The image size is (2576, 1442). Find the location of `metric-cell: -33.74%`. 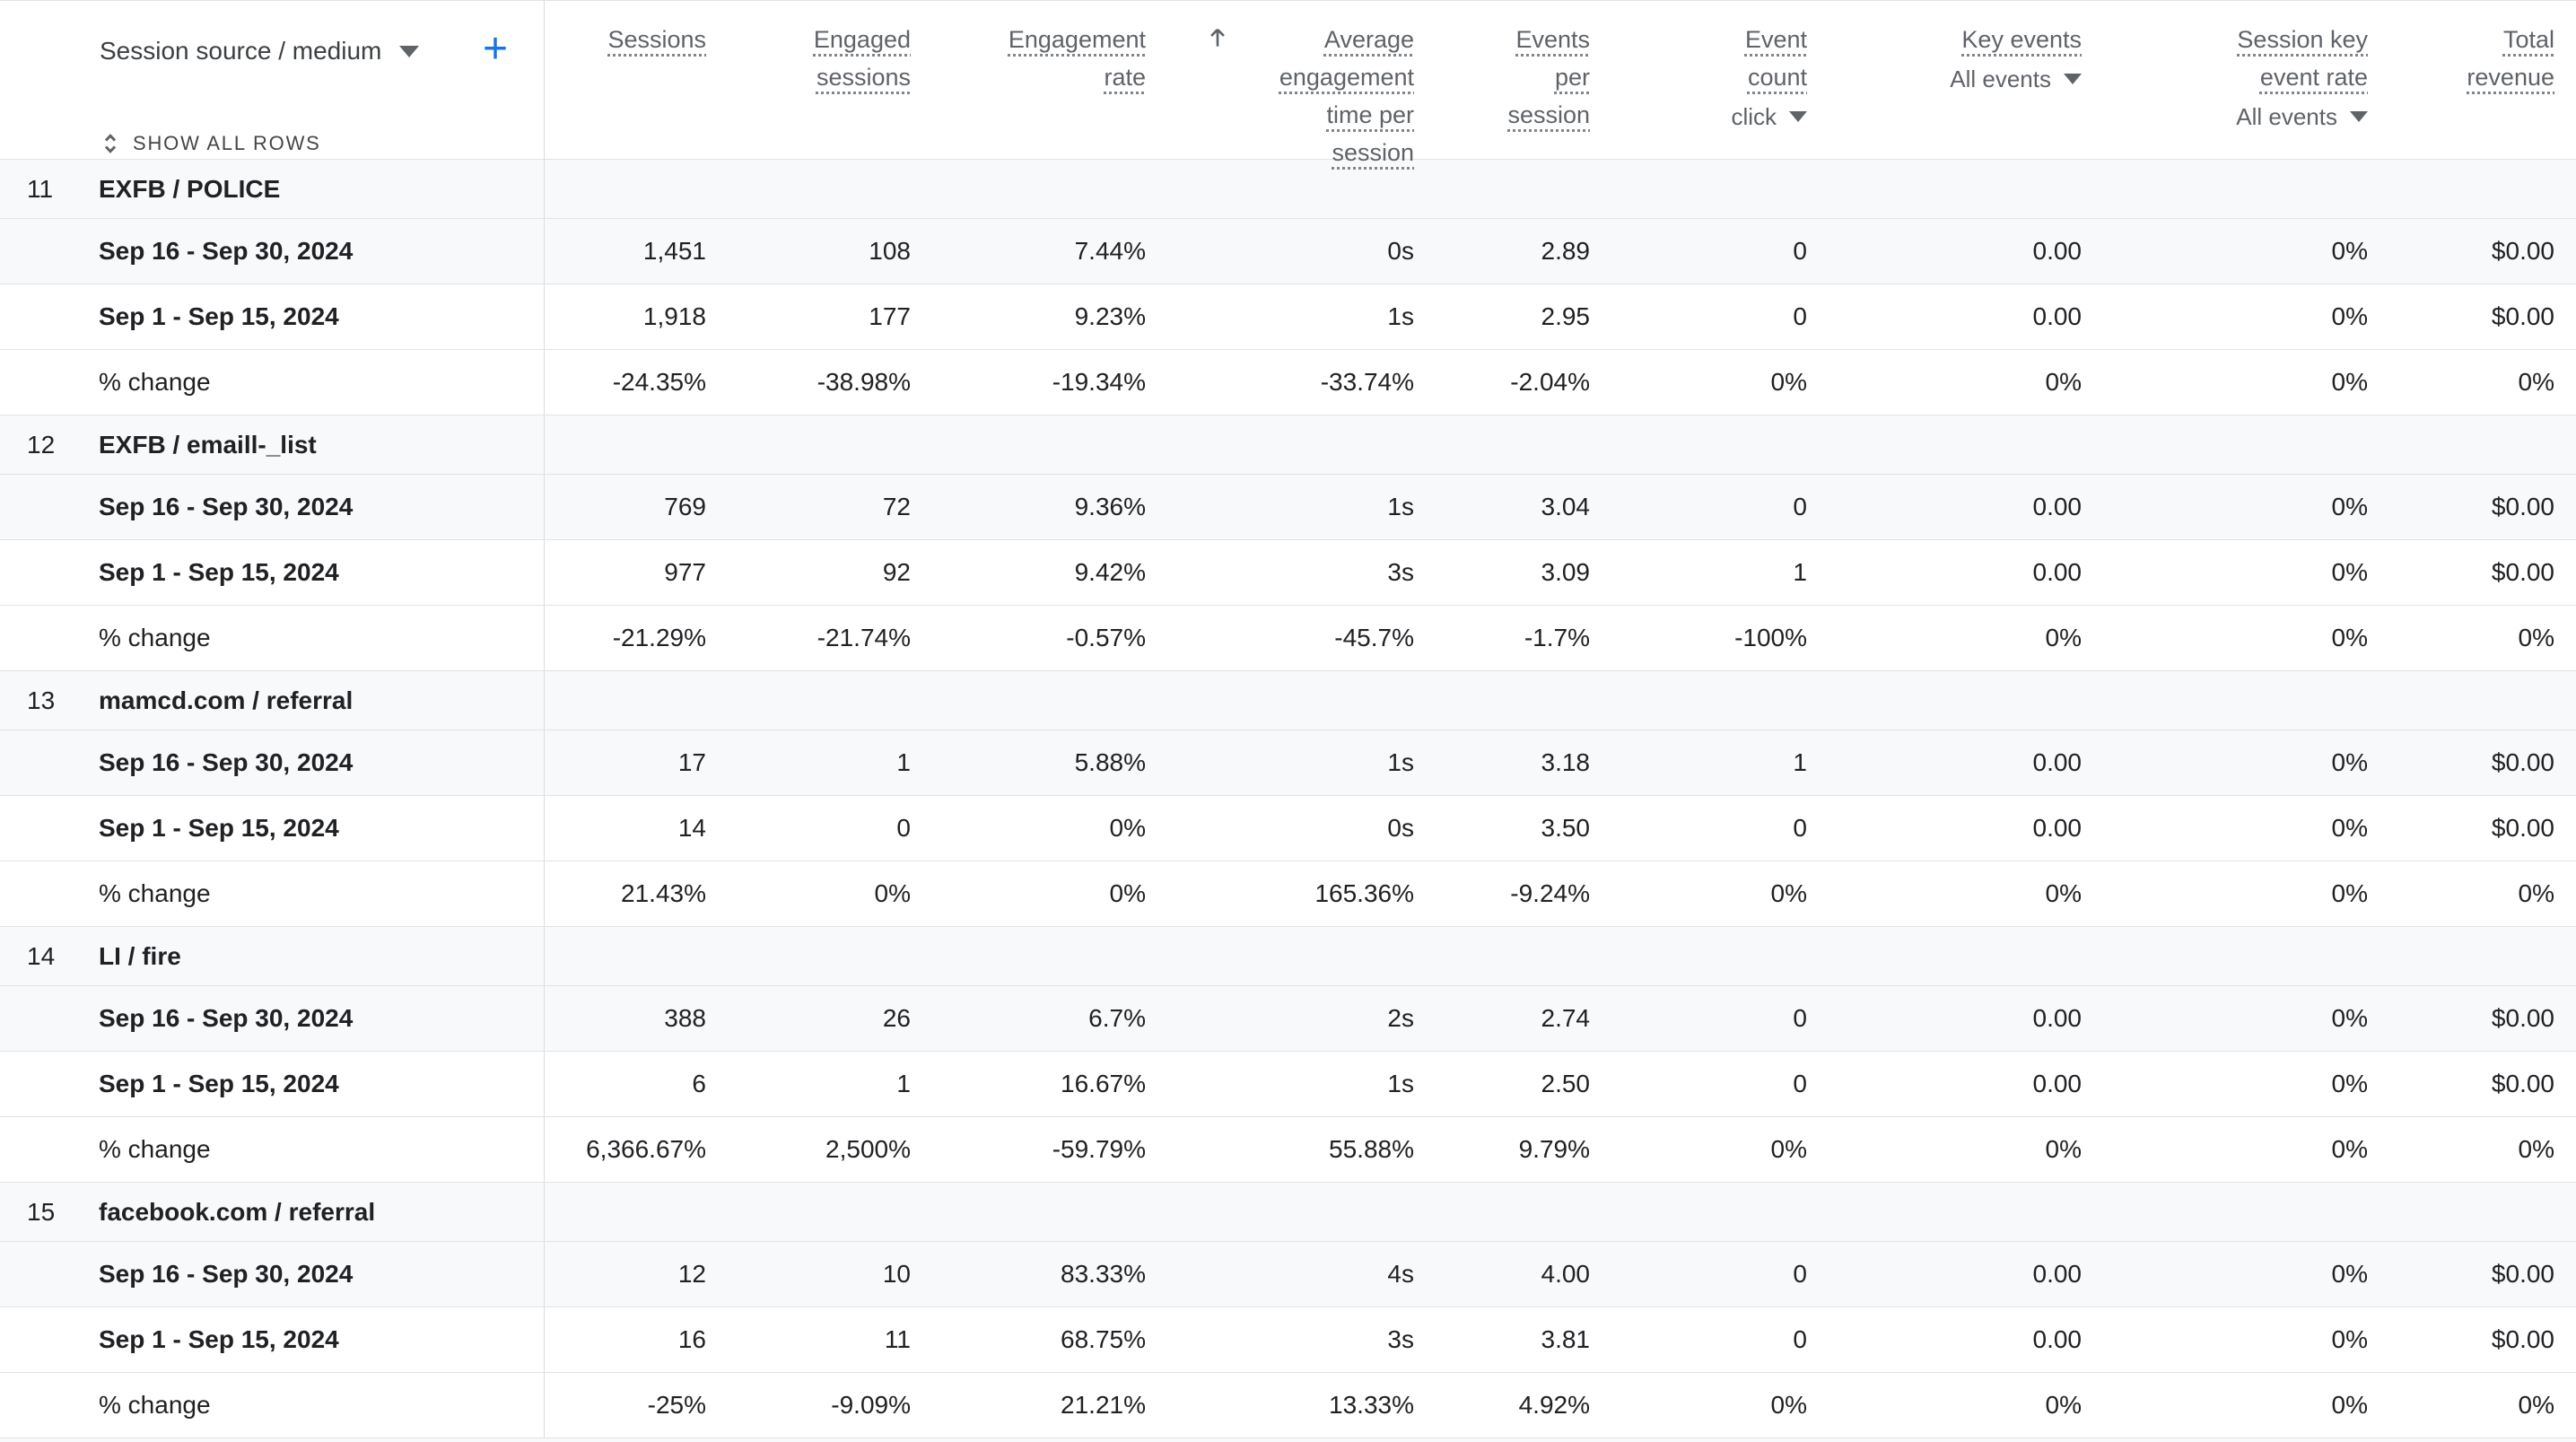

metric-cell: -33.74% is located at coordinates (1367, 382).